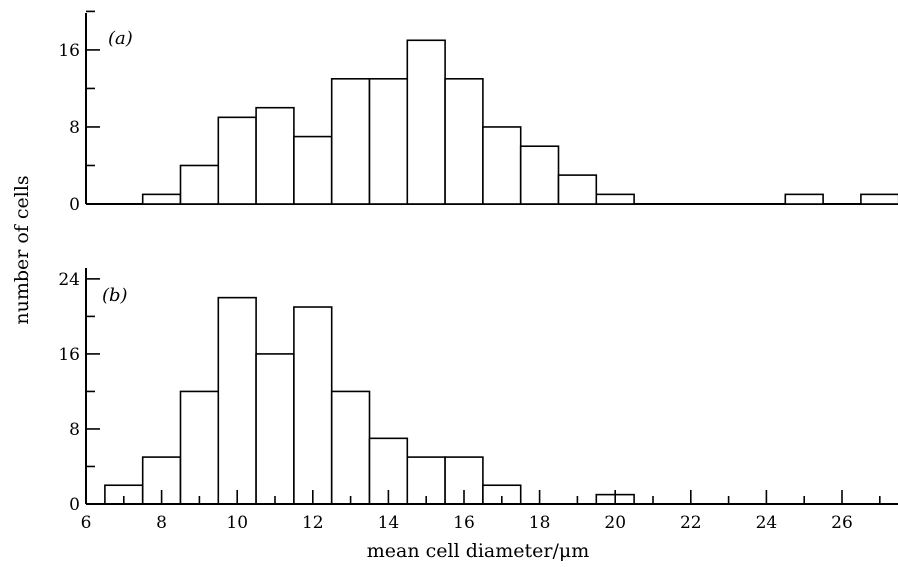 This screenshot has height=567, width=898. Describe the element at coordinates (313, 523) in the screenshot. I see `x-tick-label: 12` at that location.